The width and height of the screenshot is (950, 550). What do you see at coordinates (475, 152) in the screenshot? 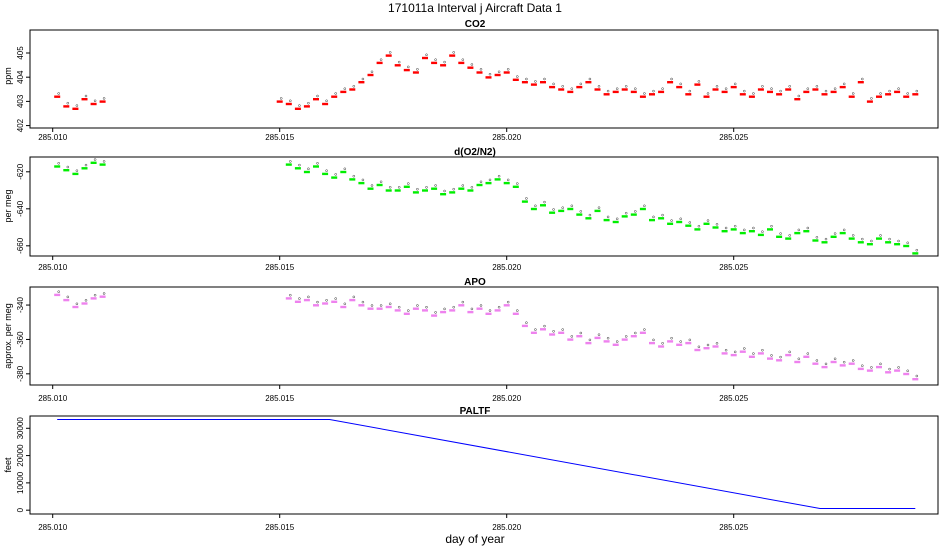
I see `panel-title: d(O2/N2)` at bounding box center [475, 152].